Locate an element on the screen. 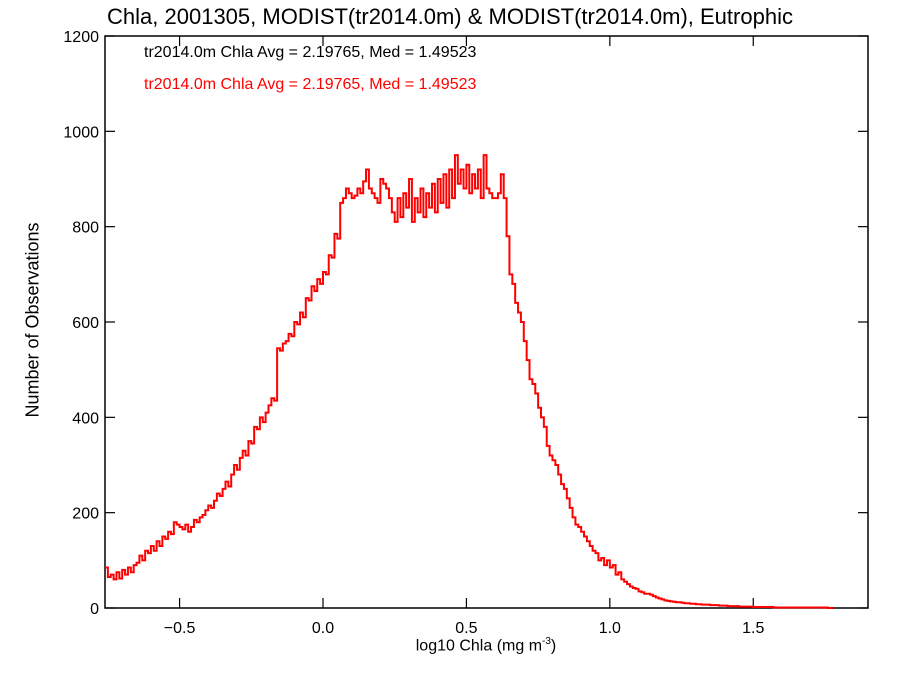  x-tick-label: −0.5 is located at coordinates (180, 628).